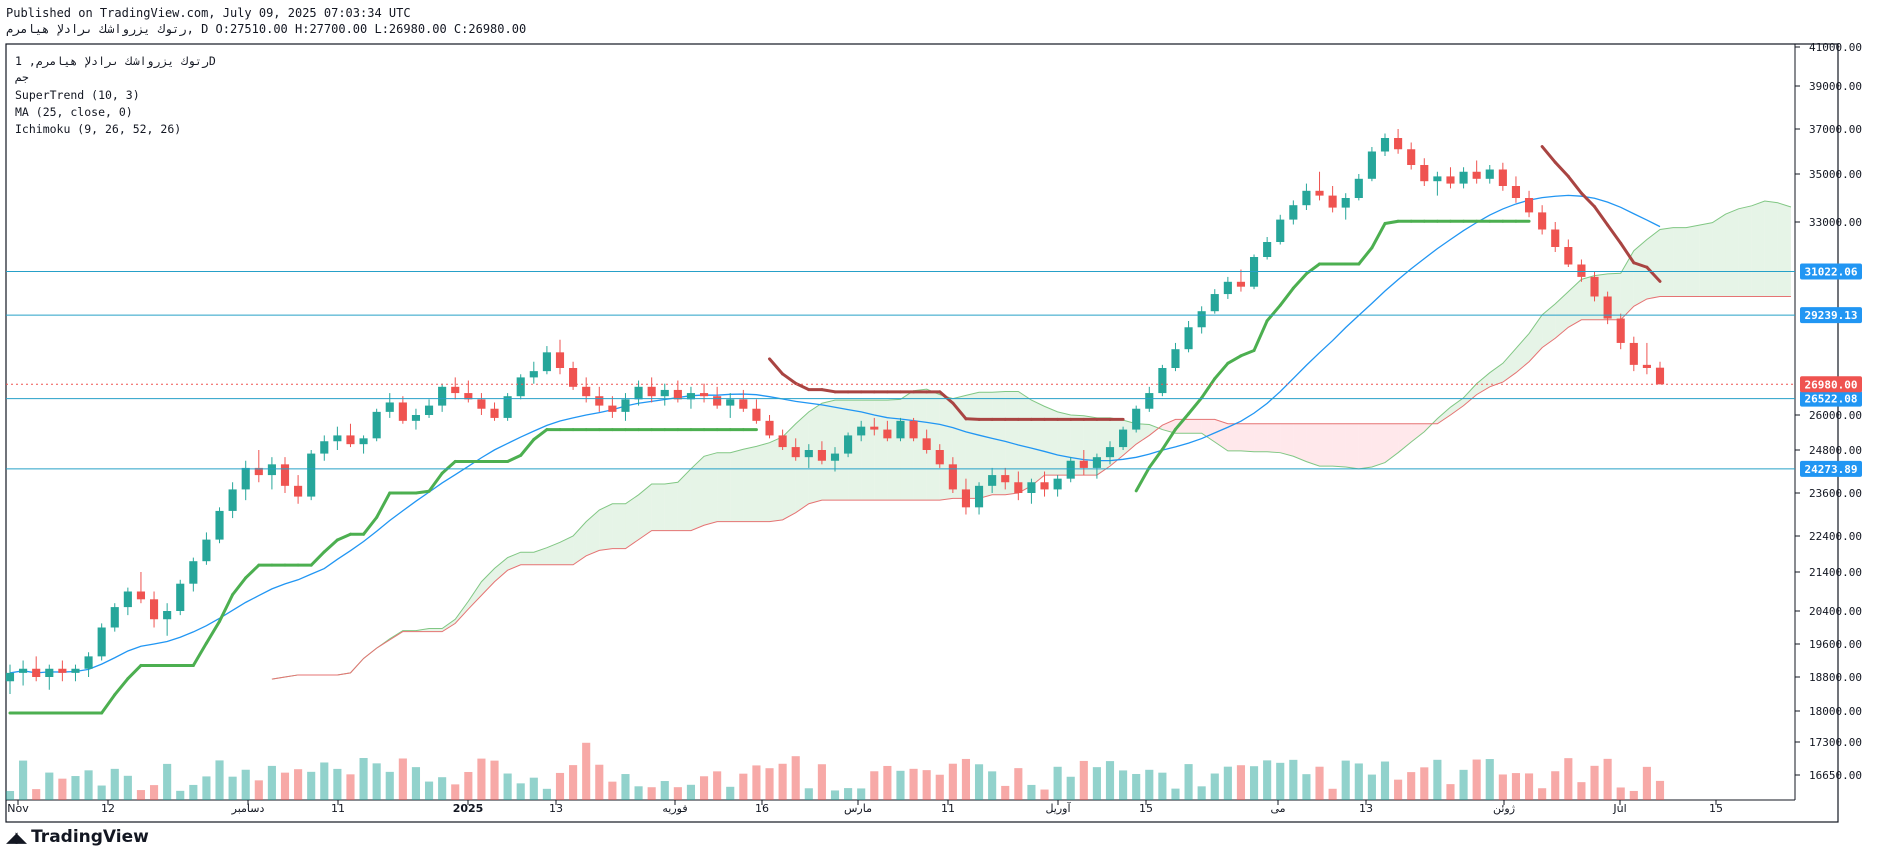  I want to click on x-tick-label: Jul, so click(1619, 808).